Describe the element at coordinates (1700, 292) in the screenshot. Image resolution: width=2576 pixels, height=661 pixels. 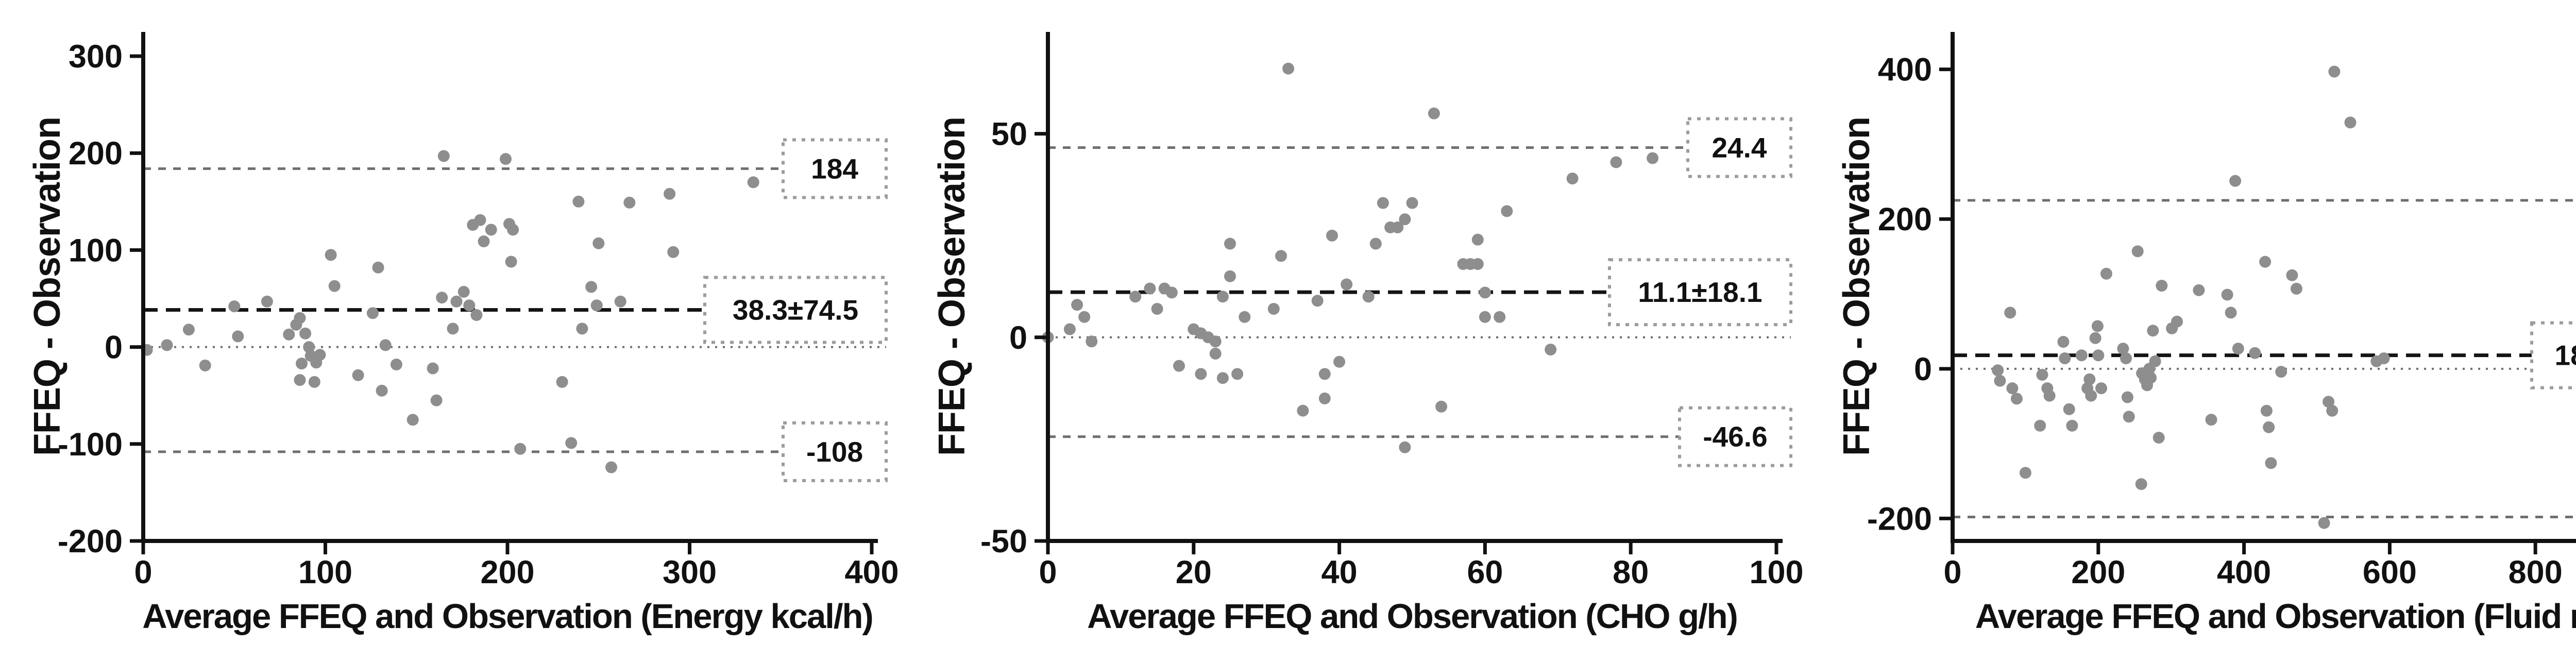
I see `mean-bias-value-box-label: 11.1±18.1` at that location.